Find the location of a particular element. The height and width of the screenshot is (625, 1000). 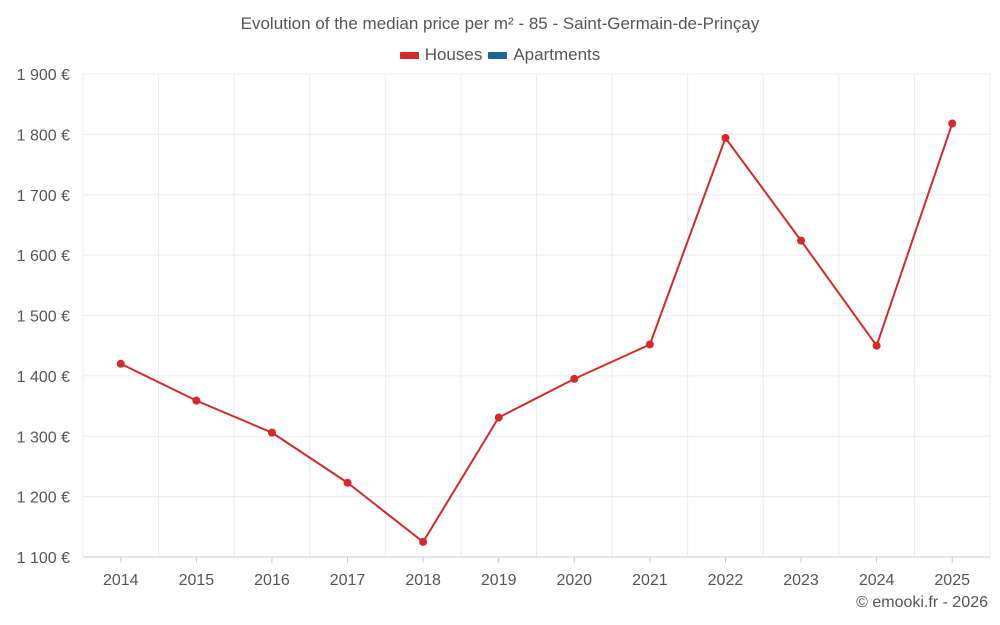

x-tick-label: 2025 is located at coordinates (952, 580).